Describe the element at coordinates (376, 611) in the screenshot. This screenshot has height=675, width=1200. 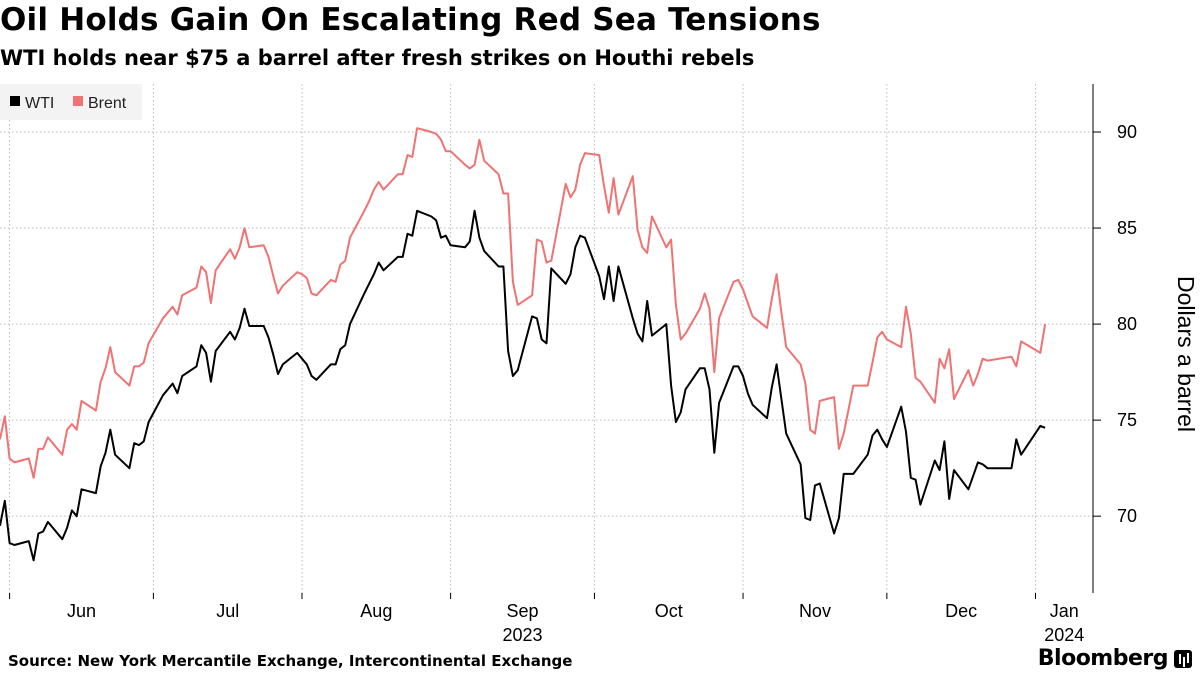
I see `x-tick-label: Aug` at that location.